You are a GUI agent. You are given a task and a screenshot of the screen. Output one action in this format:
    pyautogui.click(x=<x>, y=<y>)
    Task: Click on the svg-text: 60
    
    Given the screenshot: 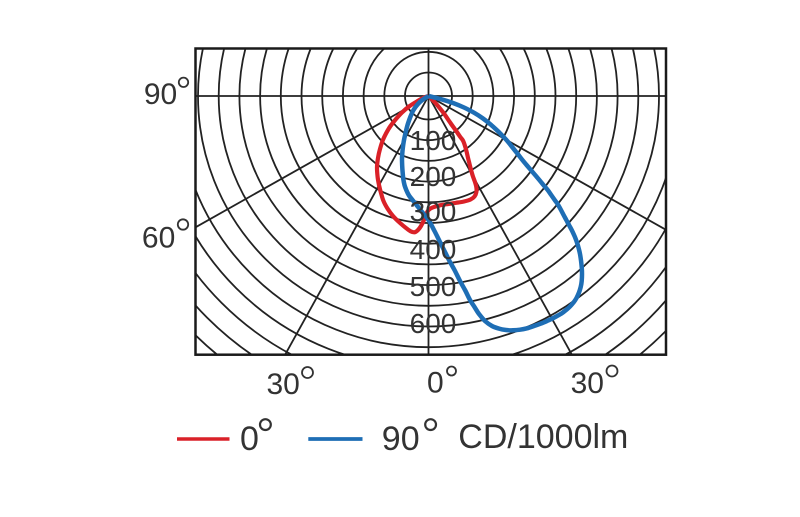 What is the action you would take?
    pyautogui.click(x=158, y=238)
    